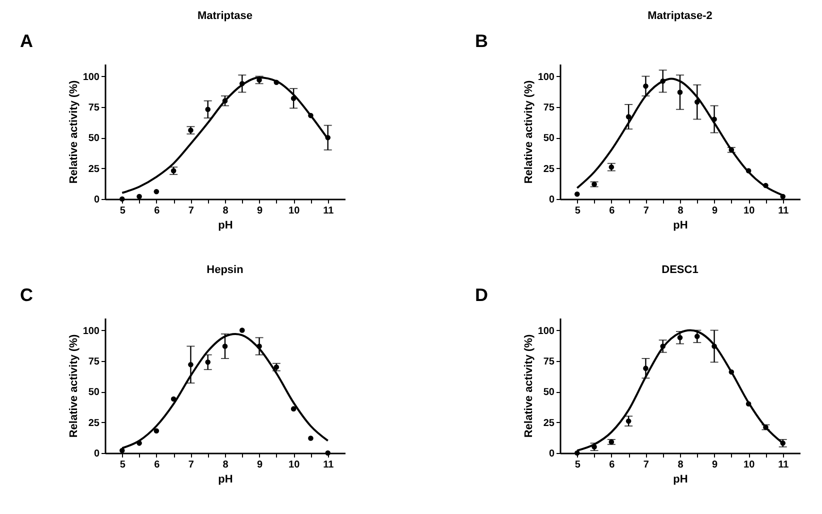  Describe the element at coordinates (26, 295) in the screenshot. I see `text: C` at that location.